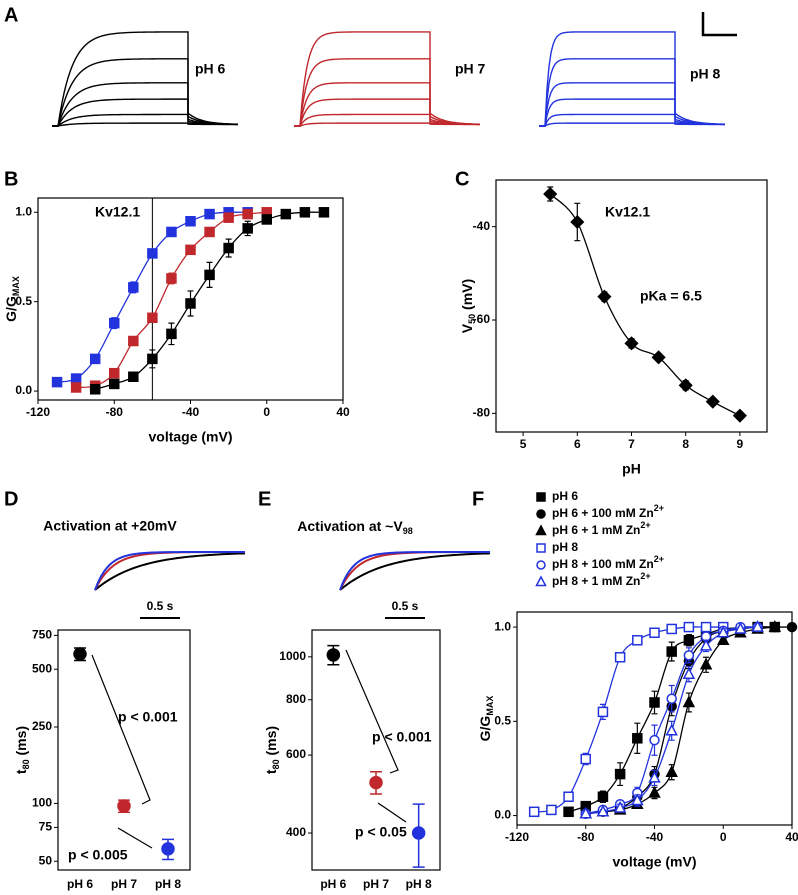  What do you see at coordinates (296, 699) in the screenshot?
I see `y-tick-label: 800` at bounding box center [296, 699].